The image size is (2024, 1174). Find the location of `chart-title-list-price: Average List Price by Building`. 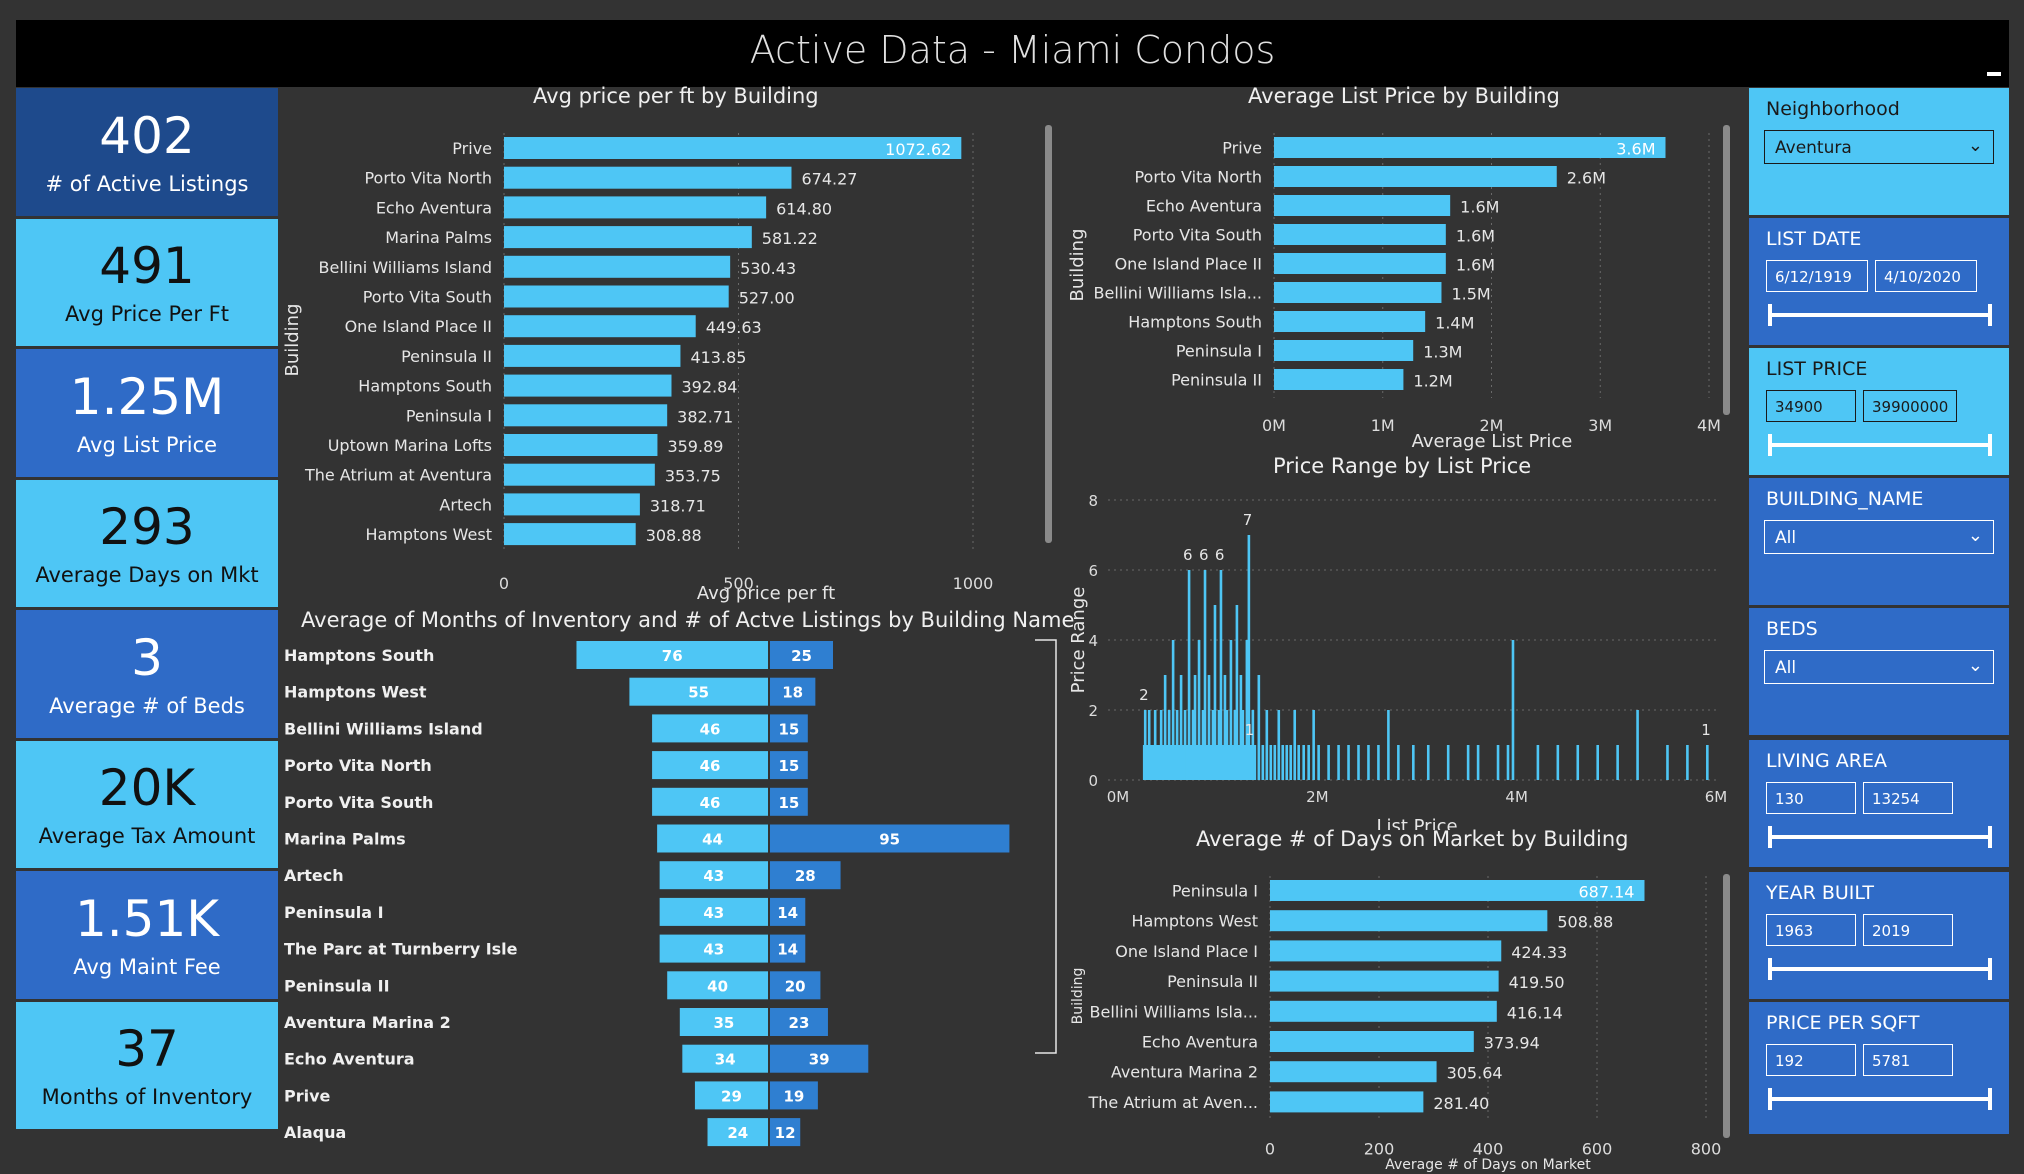

chart-title-list-price: Average List Price by Building is located at coordinates (1404, 96).